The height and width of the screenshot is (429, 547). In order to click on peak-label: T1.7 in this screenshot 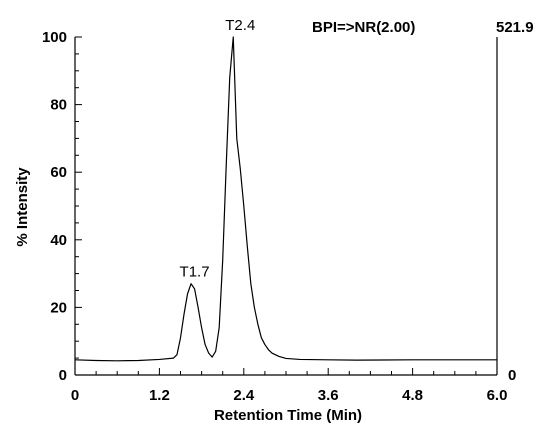, I will do `click(195, 272)`.